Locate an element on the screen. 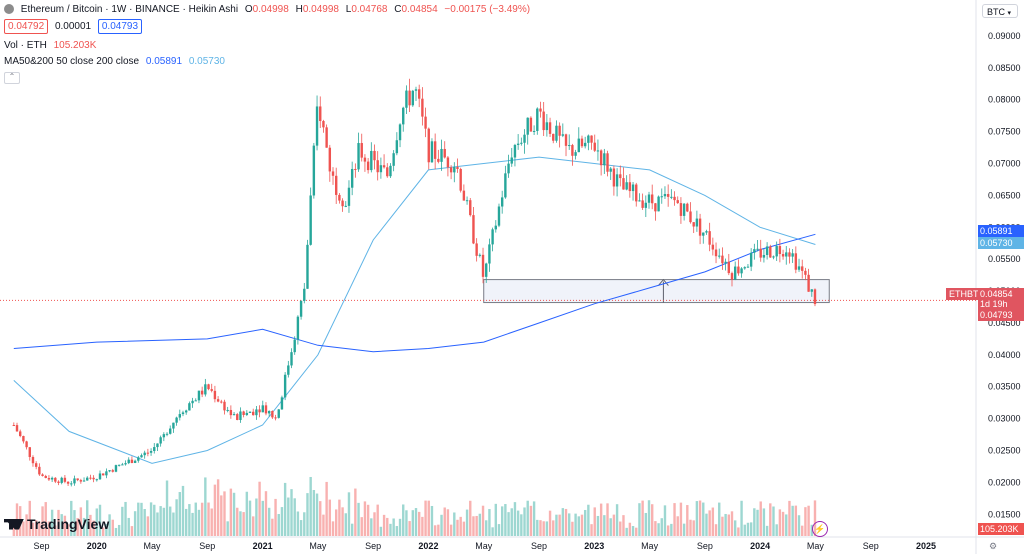 The width and height of the screenshot is (1024, 554). ma200-price-tag: 0.05730 is located at coordinates (1001, 243).